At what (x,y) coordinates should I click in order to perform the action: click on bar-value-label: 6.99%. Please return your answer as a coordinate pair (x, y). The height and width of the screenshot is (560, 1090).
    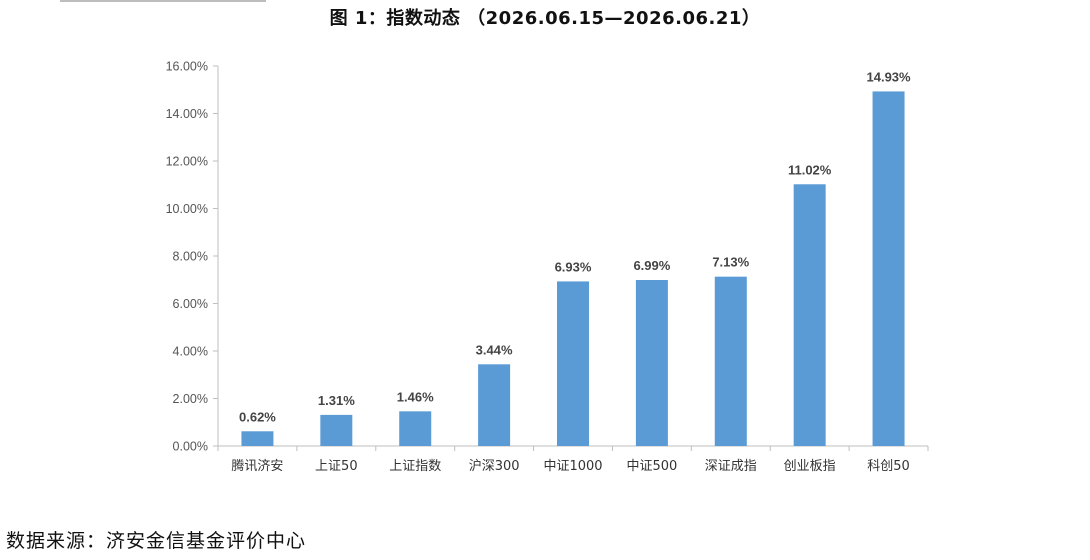
    Looking at the image, I should click on (651, 265).